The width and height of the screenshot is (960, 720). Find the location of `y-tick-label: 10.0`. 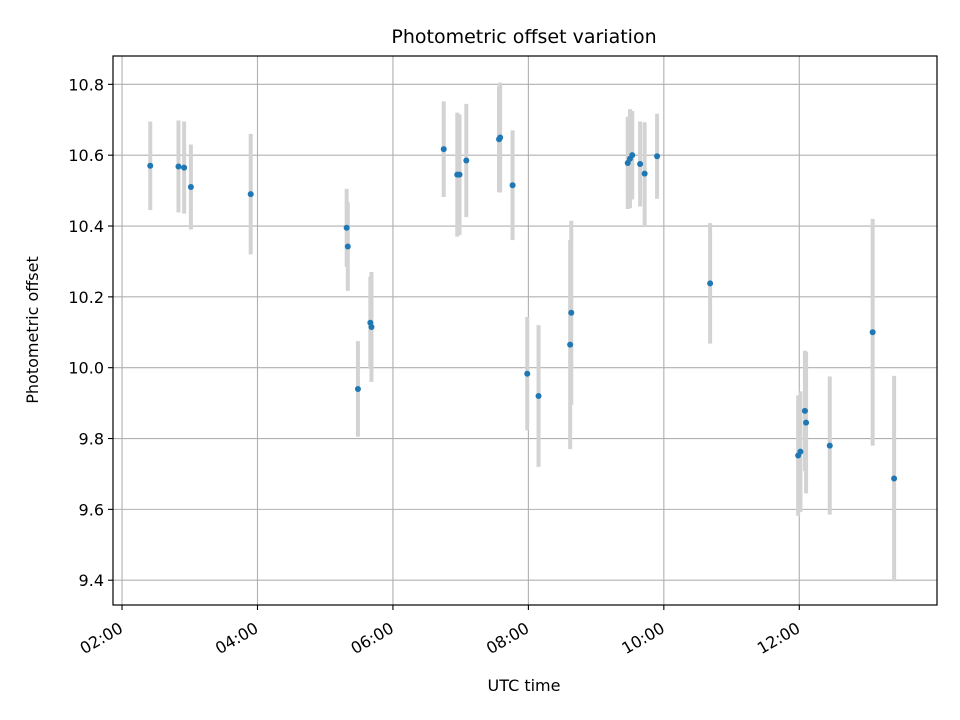

y-tick-label: 10.0 is located at coordinates (86, 368).